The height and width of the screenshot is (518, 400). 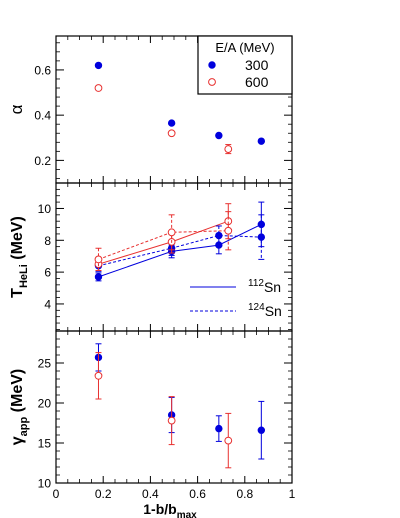 What do you see at coordinates (17, 293) in the screenshot?
I see `y-axis-label-main: T` at bounding box center [17, 293].